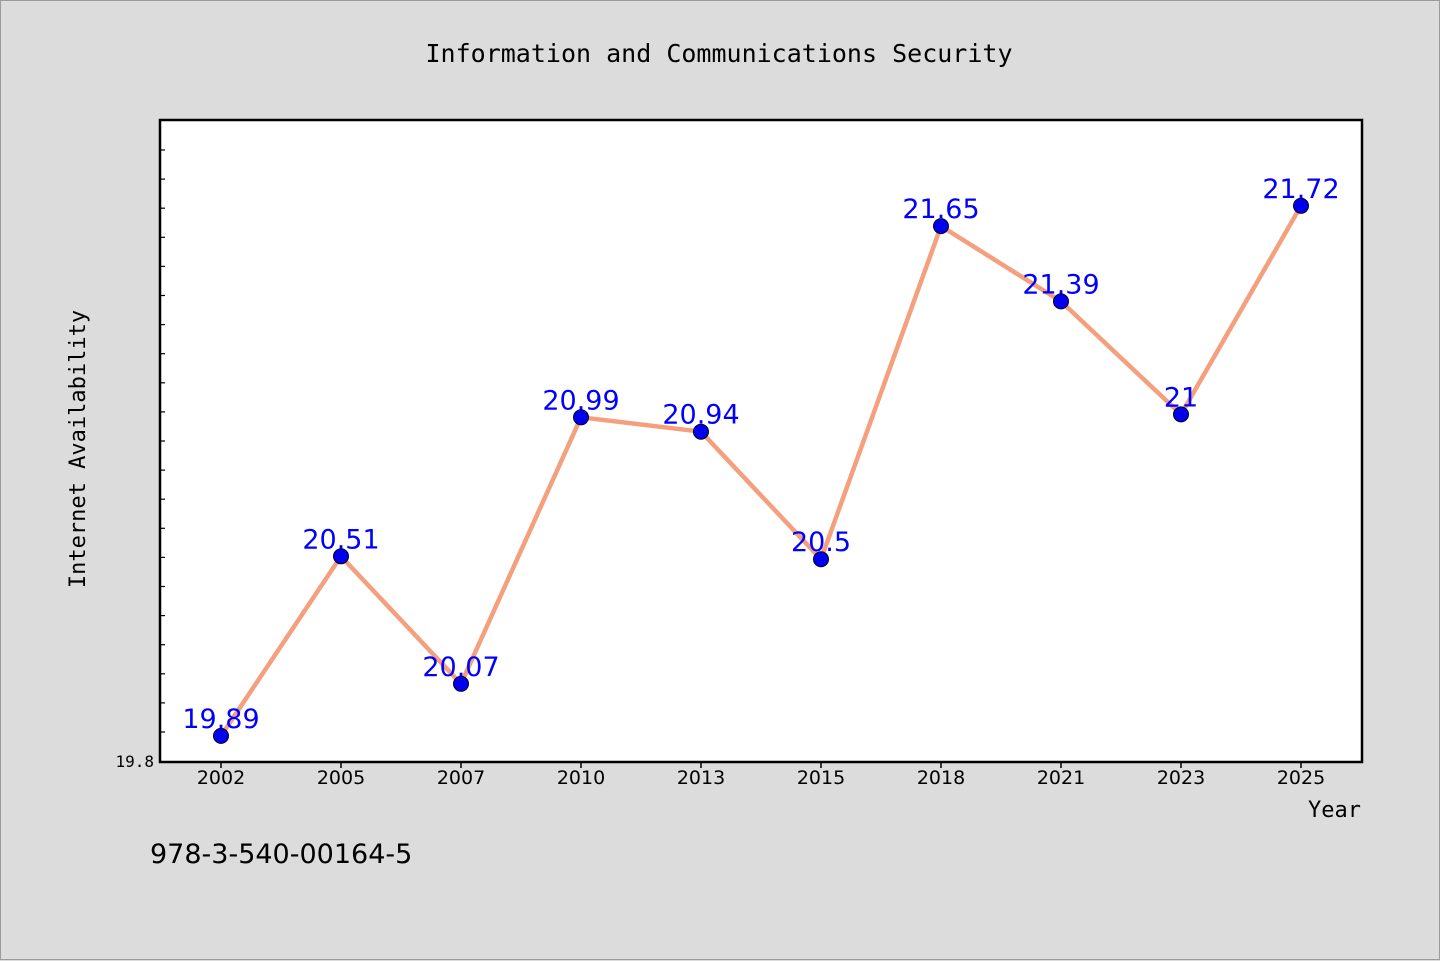  Describe the element at coordinates (761, 778) in the screenshot. I see `x-axis-tick-labels: 2002 2005 2007 2010 2013 2015 2018 2021 2023 2025` at that location.